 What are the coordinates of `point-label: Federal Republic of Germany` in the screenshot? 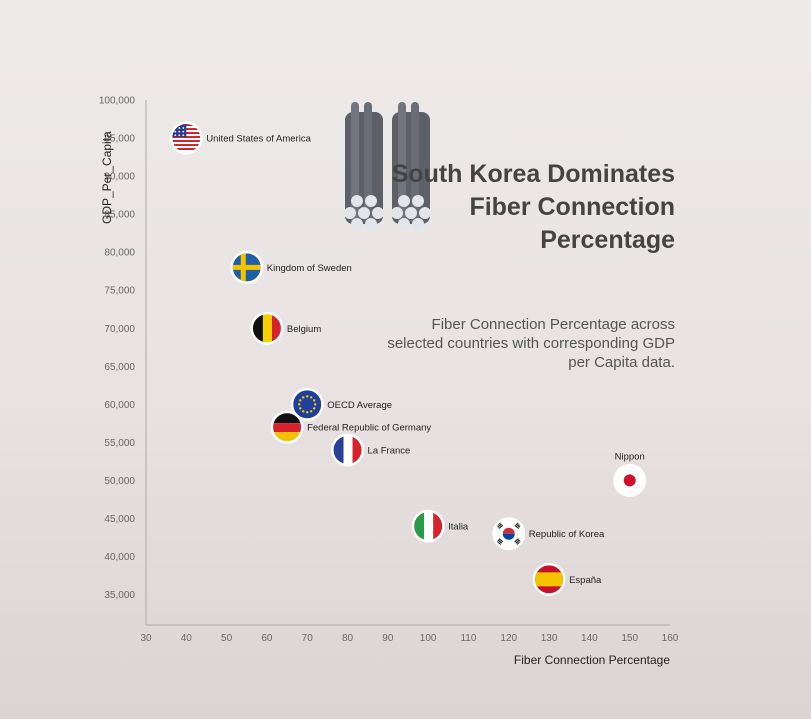 It's located at (369, 428).